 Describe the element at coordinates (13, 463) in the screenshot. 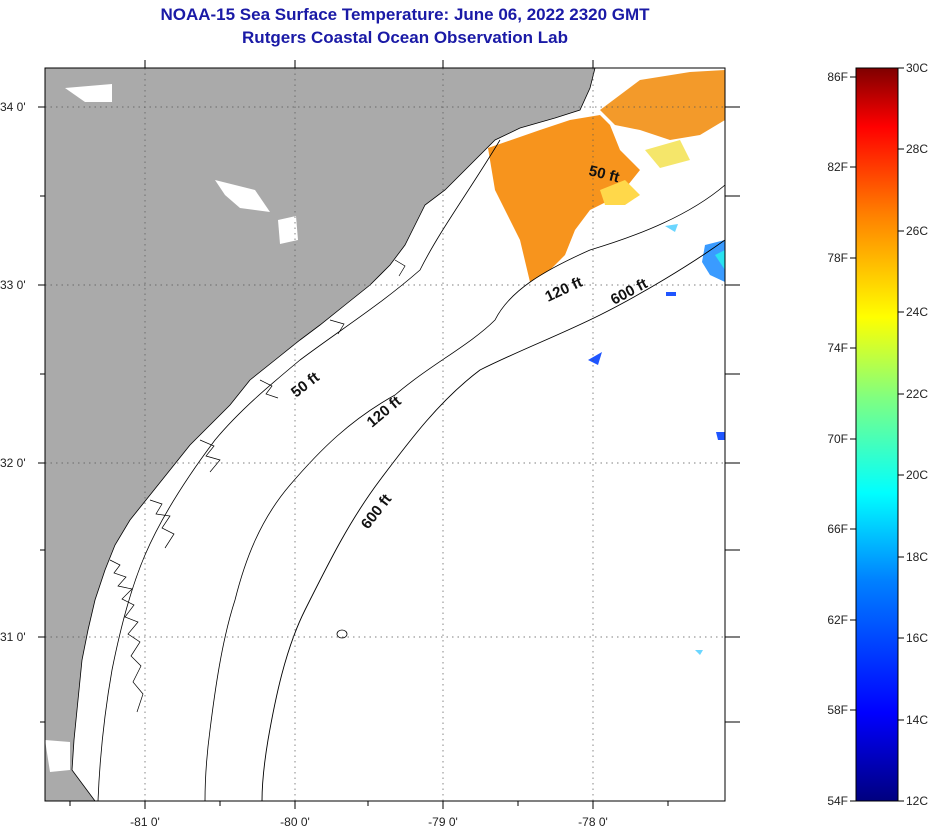

I see `lat-label-32: 32 0'` at that location.